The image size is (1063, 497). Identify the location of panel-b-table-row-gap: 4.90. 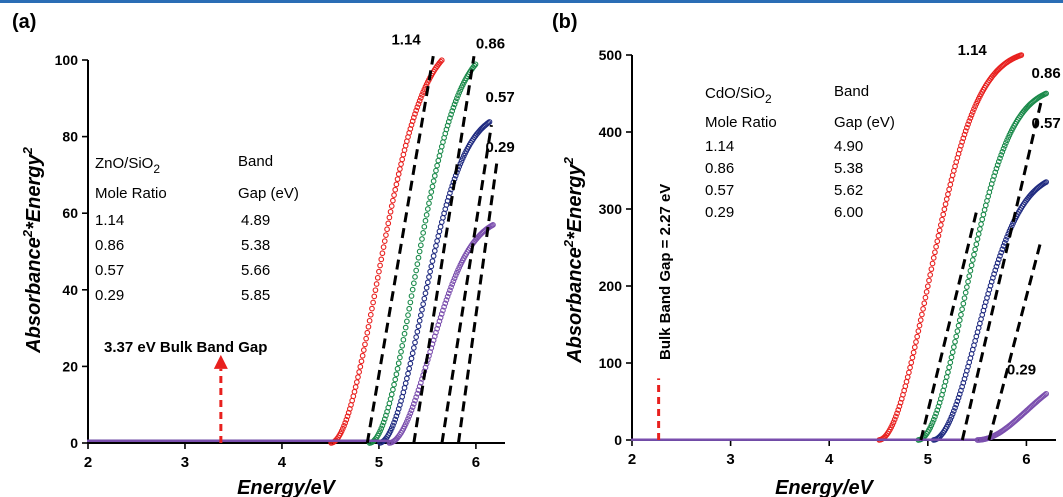
(848, 146).